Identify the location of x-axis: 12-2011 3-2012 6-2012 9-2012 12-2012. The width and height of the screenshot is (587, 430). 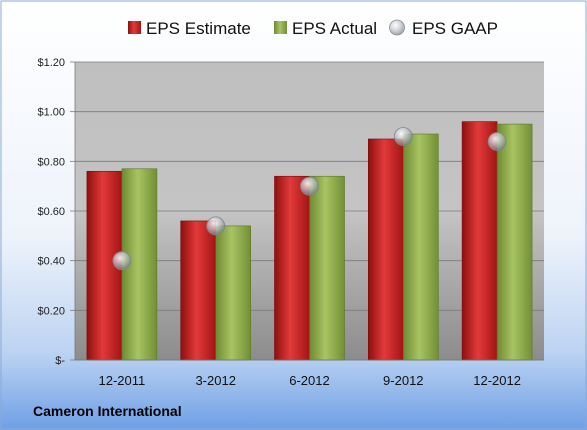
(309, 373).